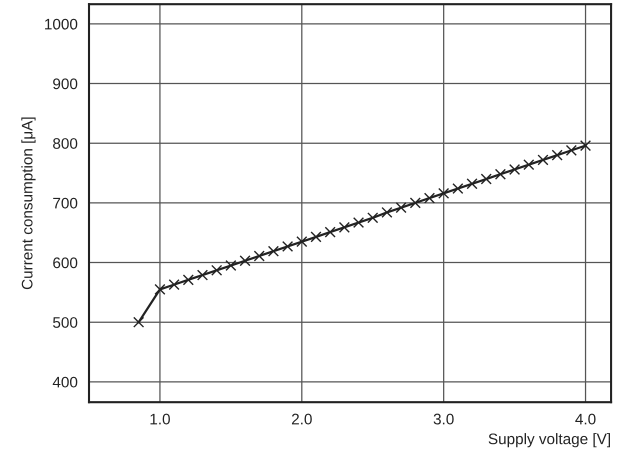  What do you see at coordinates (65, 203) in the screenshot?
I see `y-tick-label: 700` at bounding box center [65, 203].